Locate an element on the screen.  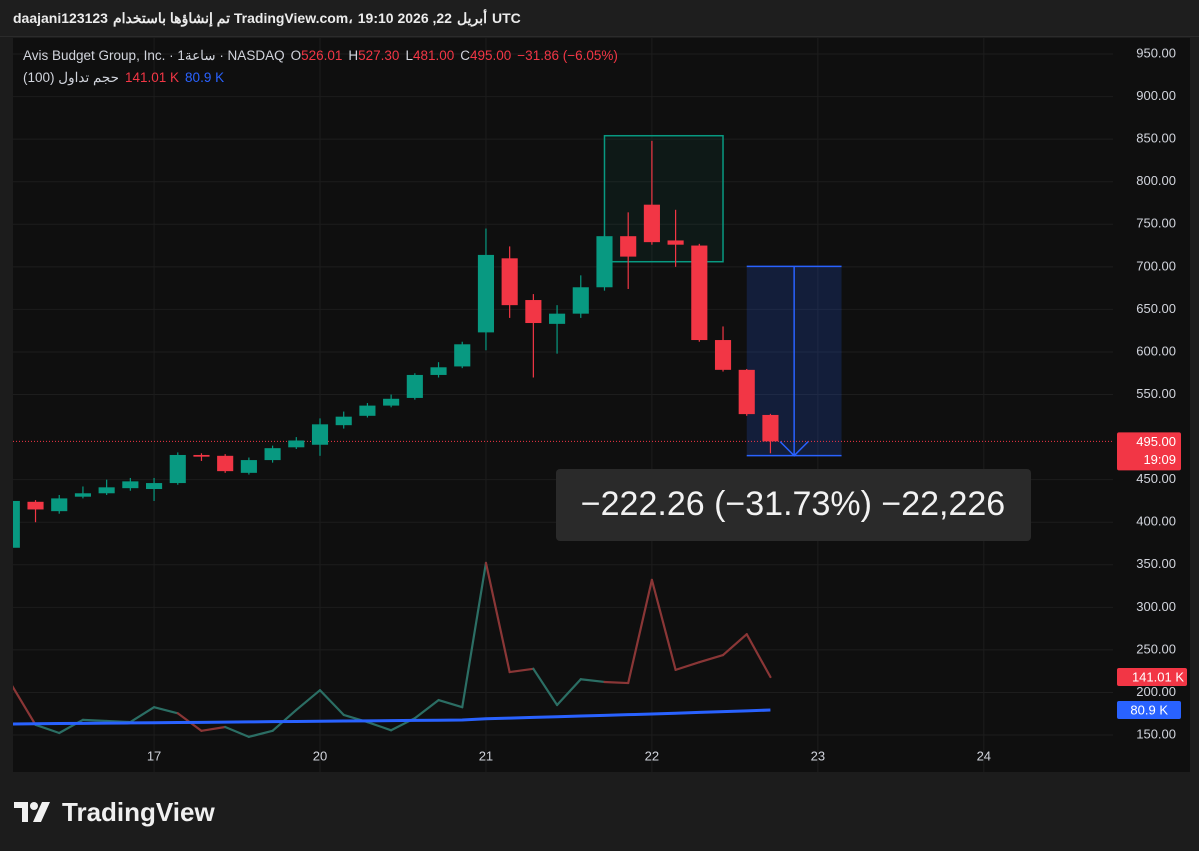
measure-label-box is located at coordinates (793, 505).